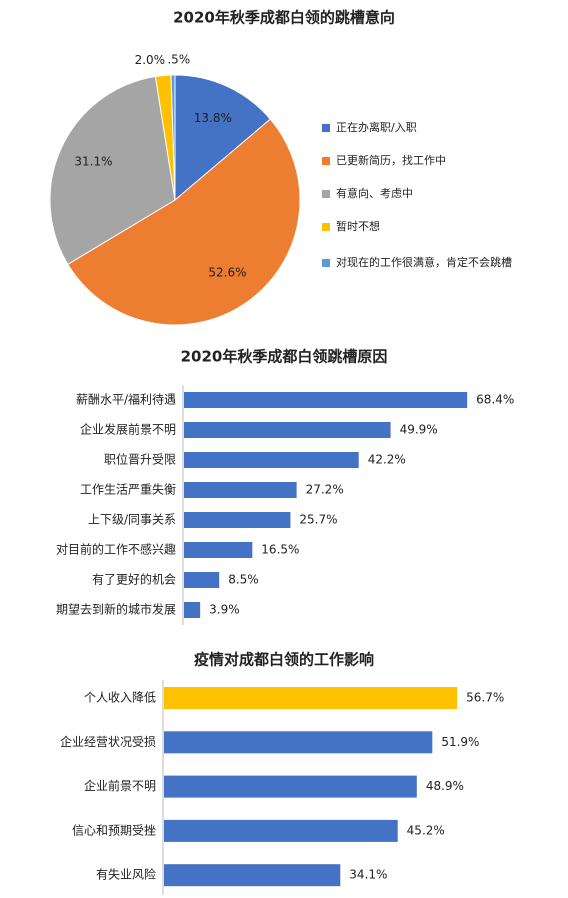  I want to click on category-label: 企业发展前景不明, so click(128, 429).